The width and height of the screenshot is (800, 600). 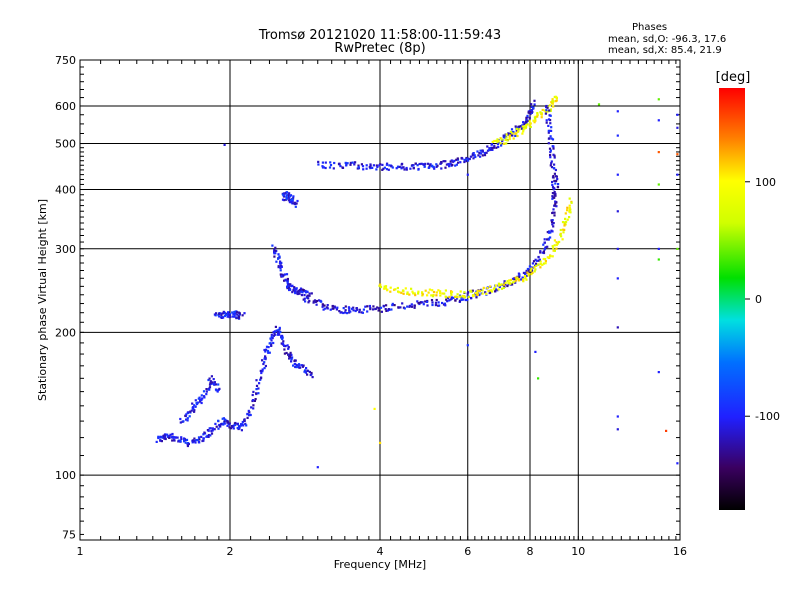 What do you see at coordinates (65, 190) in the screenshot?
I see `y-tick-label: 400` at bounding box center [65, 190].